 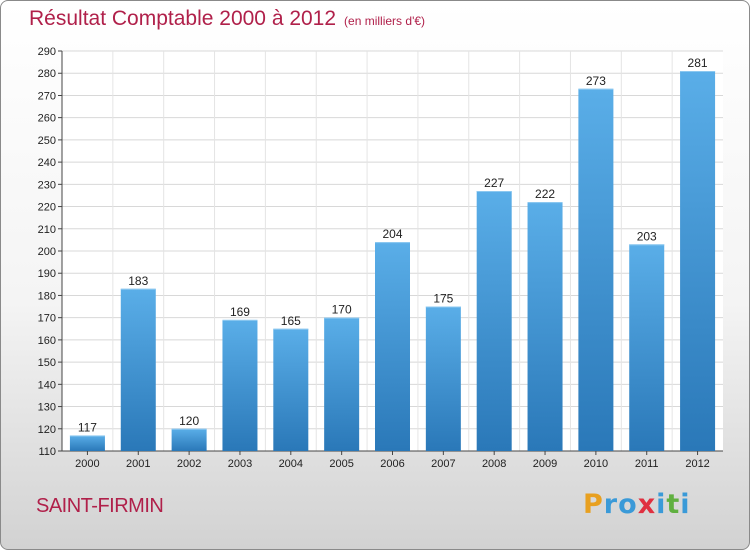 What do you see at coordinates (385, 21) in the screenshot?
I see `chart-subtitle: (en milliers d'€)` at bounding box center [385, 21].